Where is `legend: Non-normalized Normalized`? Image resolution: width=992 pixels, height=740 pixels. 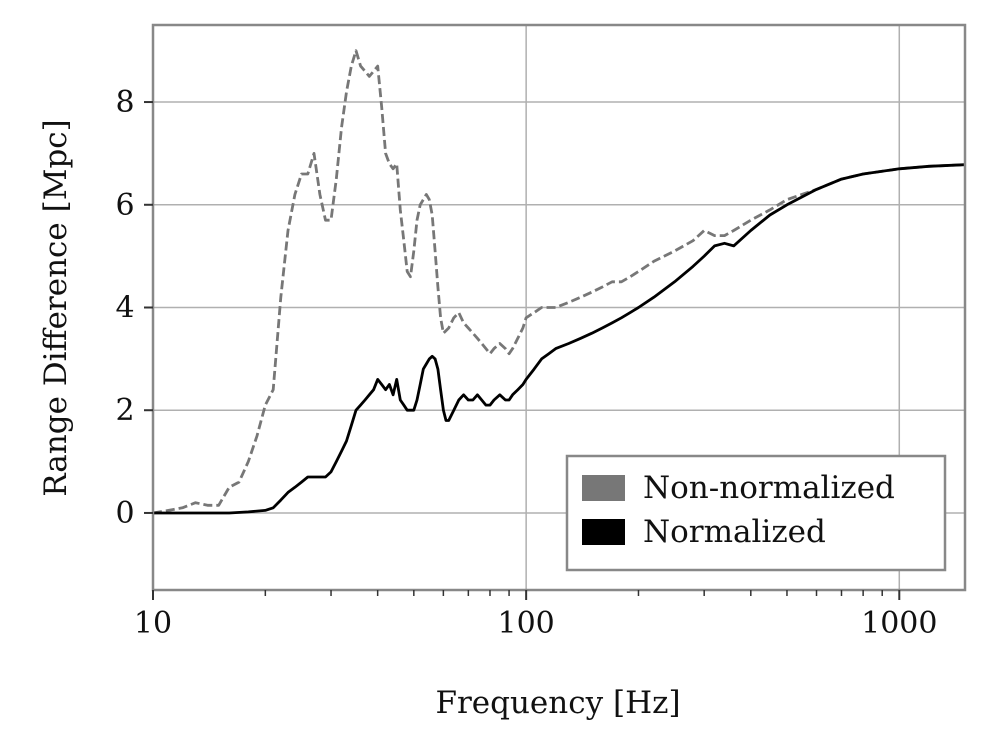 legend: Non-normalized Normalized is located at coordinates (756, 513).